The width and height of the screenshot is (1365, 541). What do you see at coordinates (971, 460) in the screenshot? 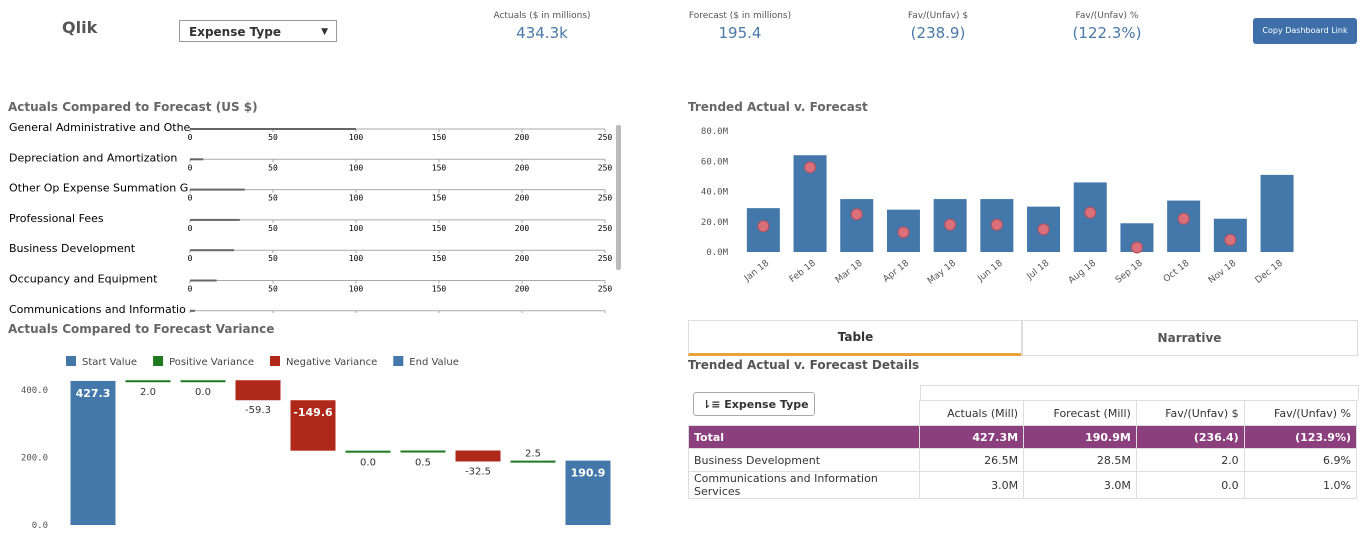
I see `cell: 26.5M` at bounding box center [971, 460].